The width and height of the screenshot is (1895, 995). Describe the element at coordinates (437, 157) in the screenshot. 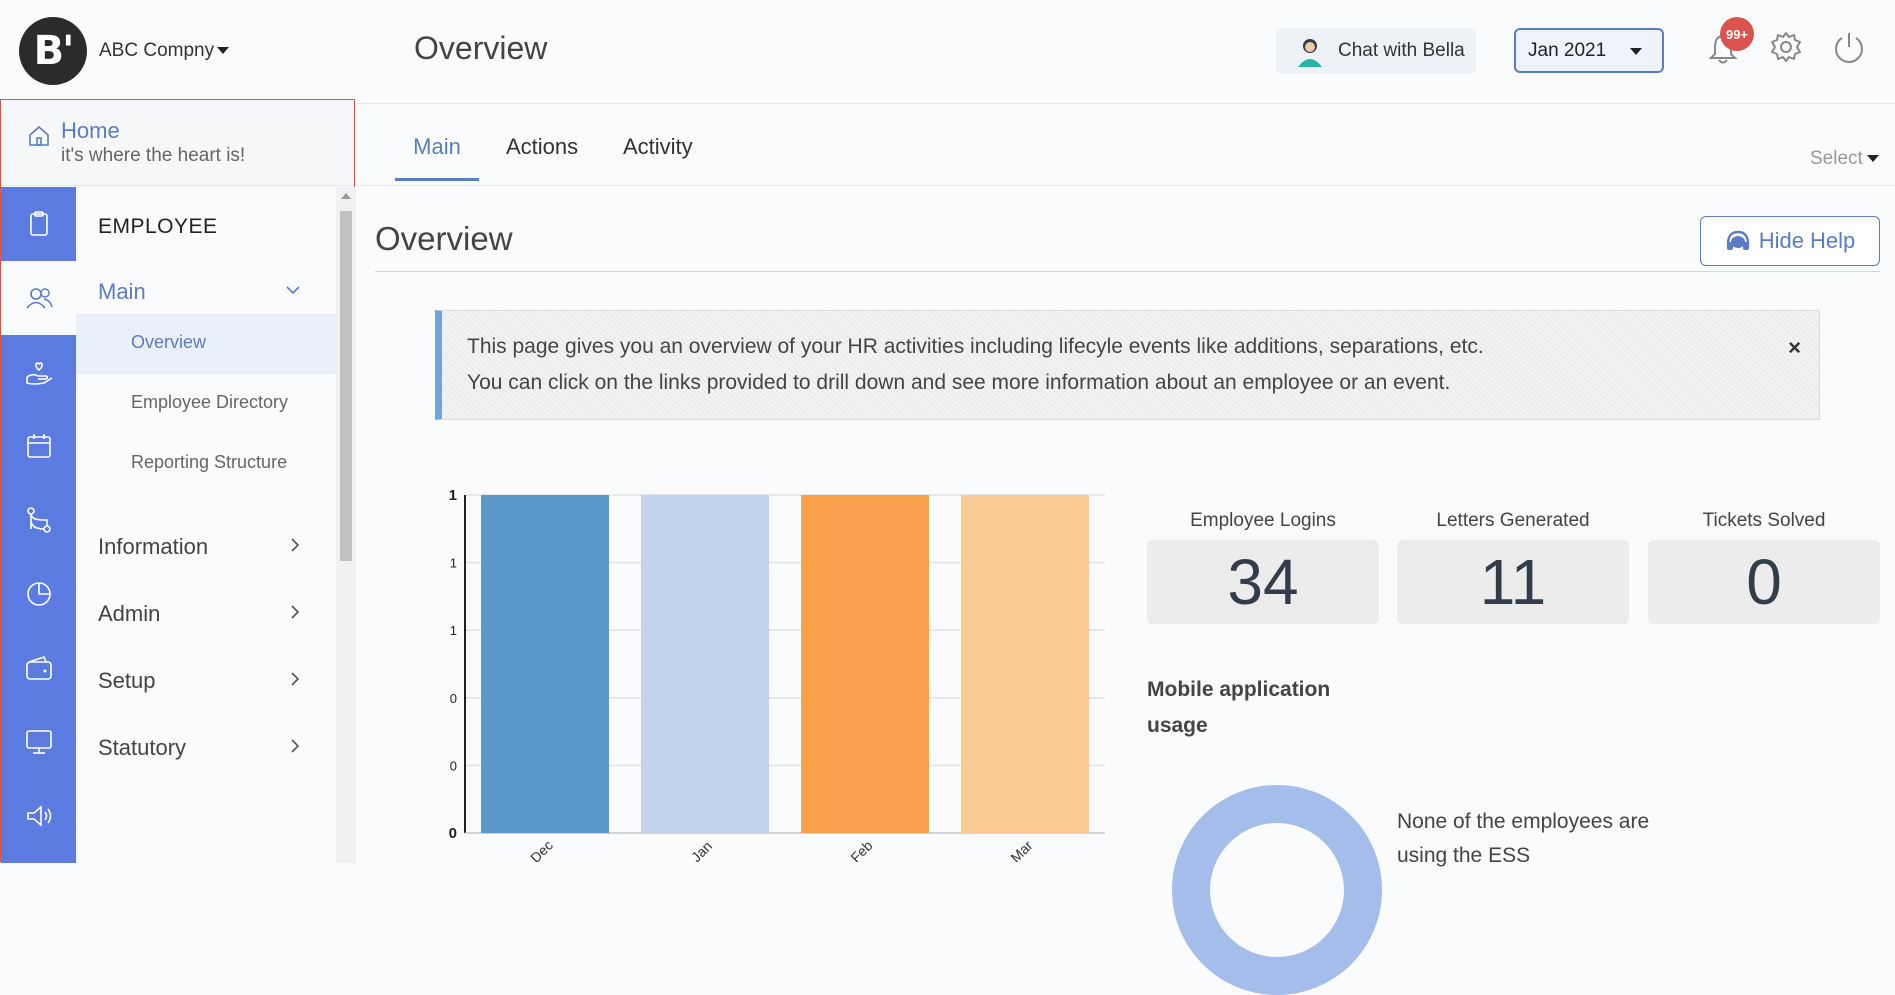

I see `tab-main: Main` at that location.